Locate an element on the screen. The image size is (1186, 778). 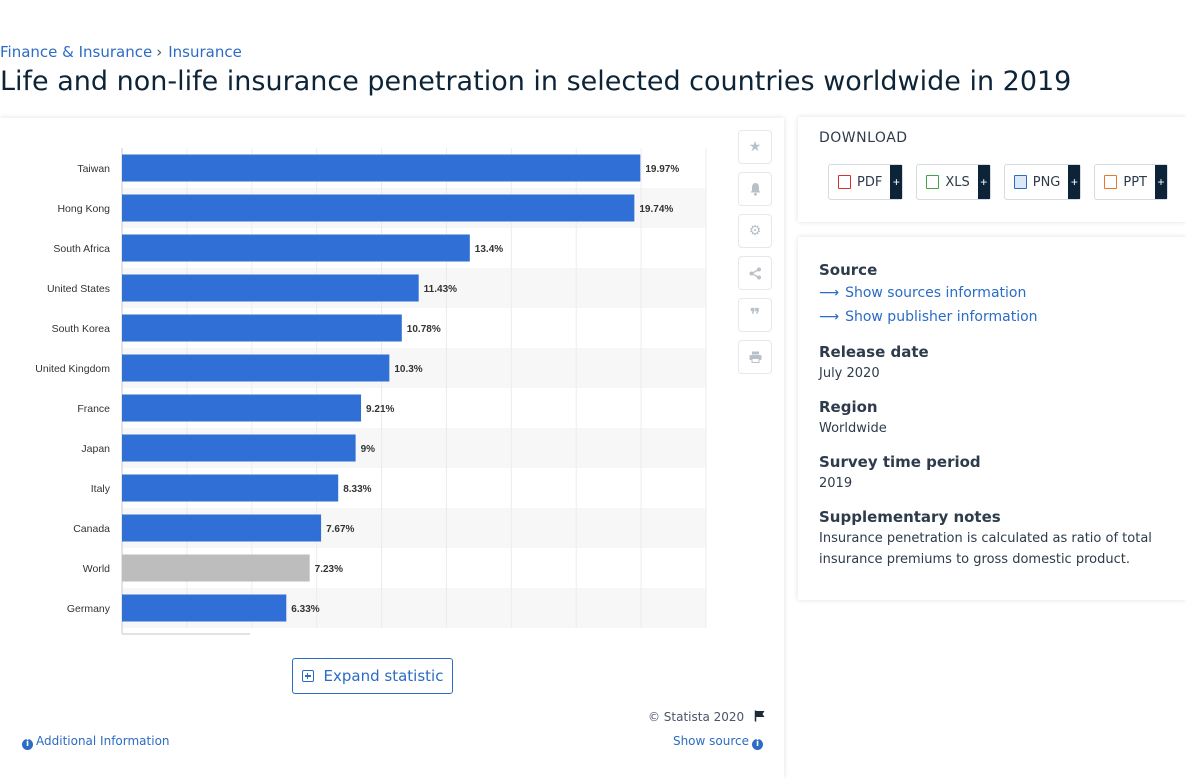
category-label: World is located at coordinates (96, 569).